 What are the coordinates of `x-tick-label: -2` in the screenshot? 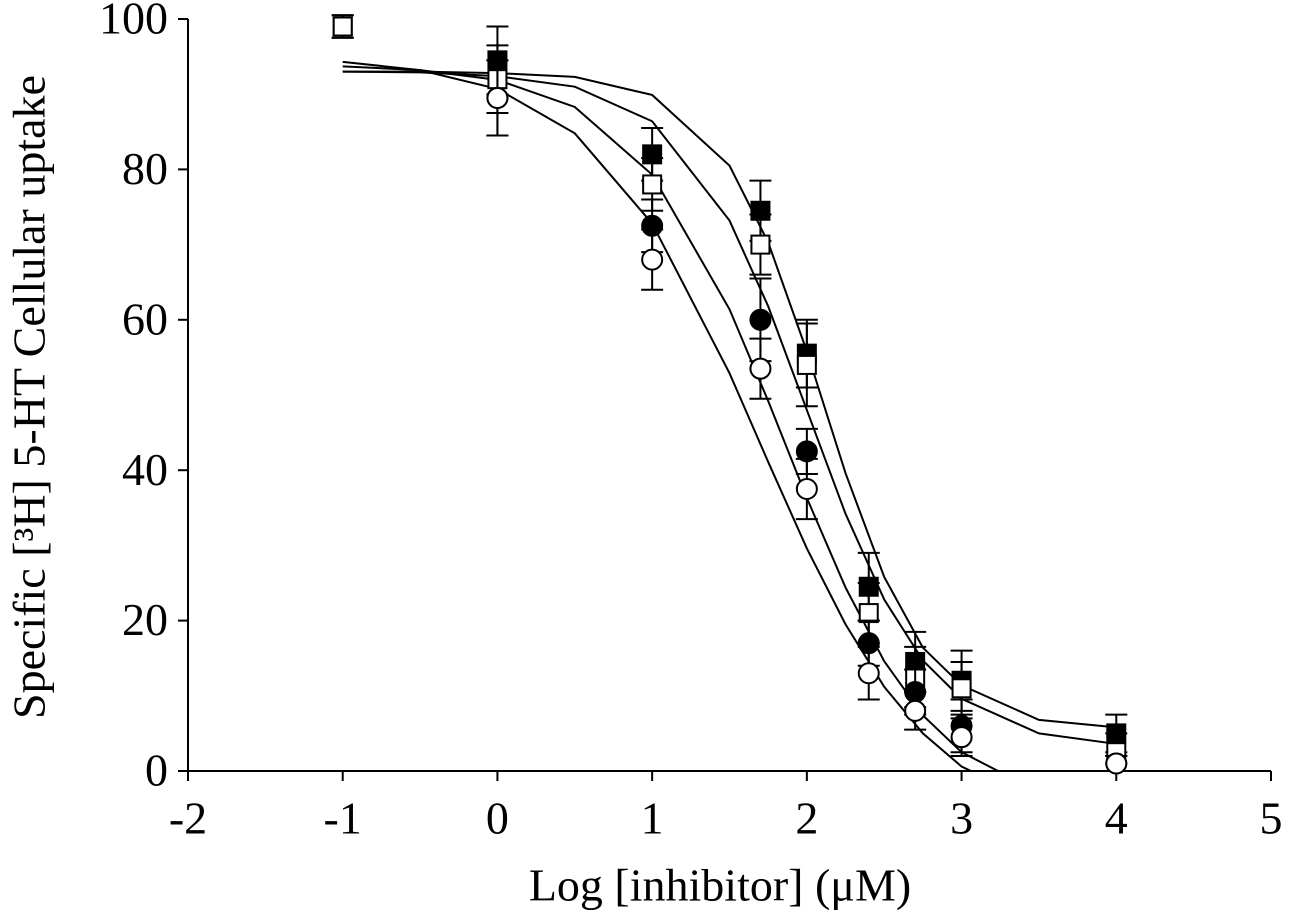 It's located at (188, 818).